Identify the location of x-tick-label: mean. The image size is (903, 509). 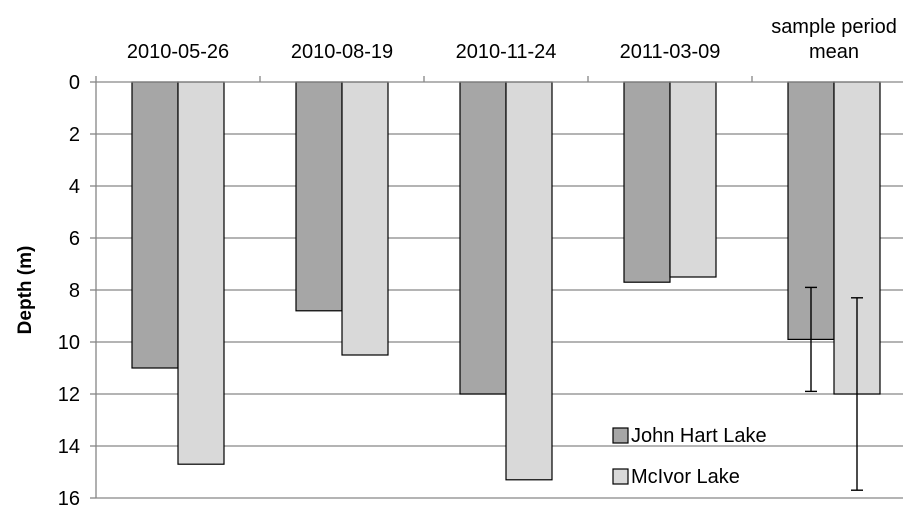
(834, 52).